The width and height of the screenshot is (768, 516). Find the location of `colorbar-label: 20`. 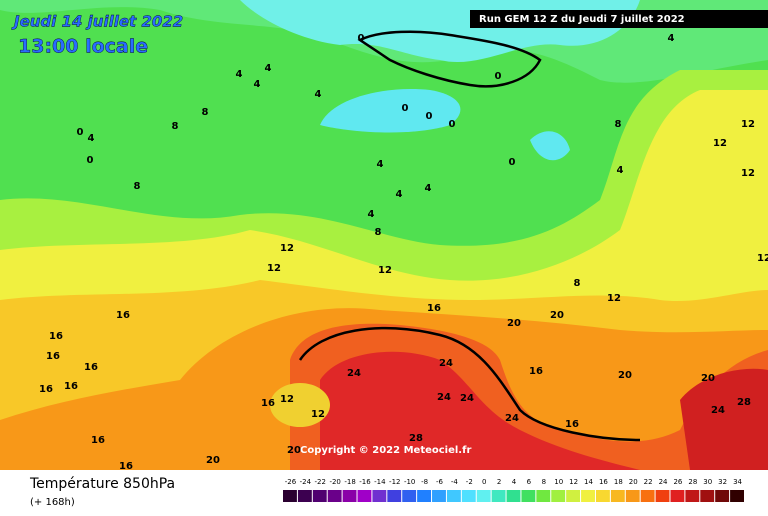

colorbar-label: 20 is located at coordinates (633, 482).